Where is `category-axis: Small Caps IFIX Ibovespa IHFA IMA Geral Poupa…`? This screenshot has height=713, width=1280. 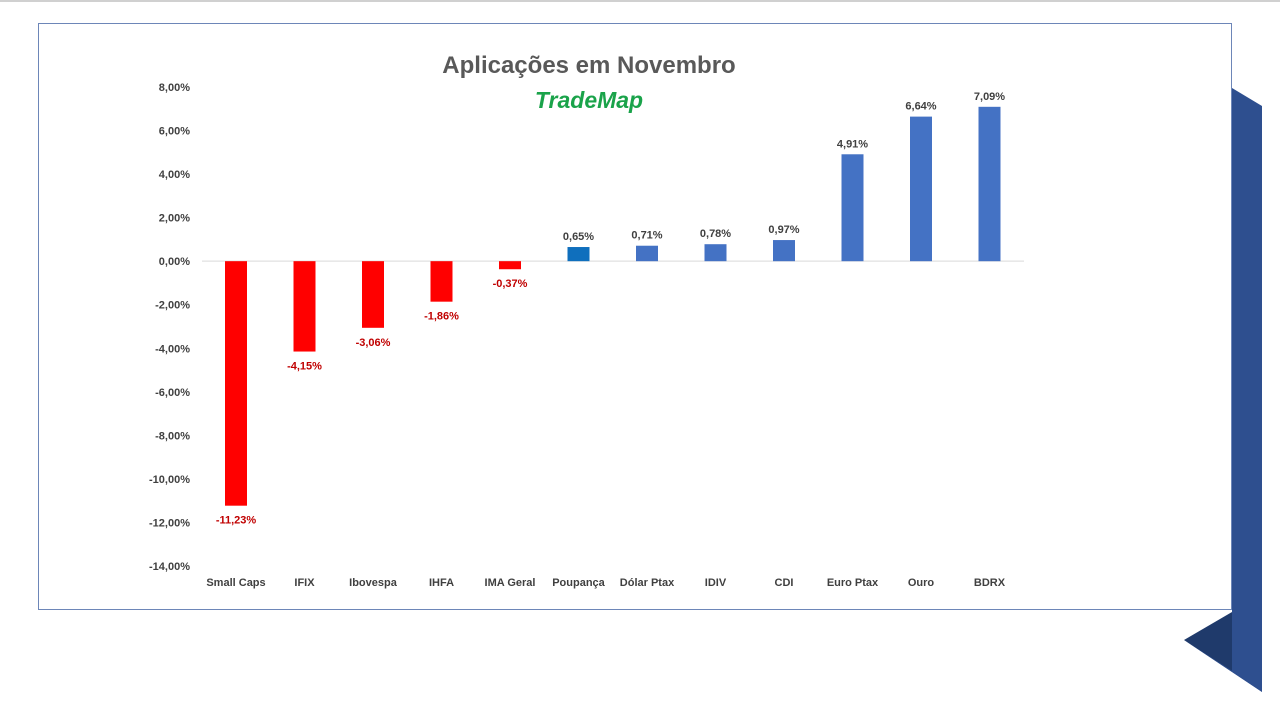
category-axis: Small Caps IFIX Ibovespa IHFA IMA Geral Poupa… is located at coordinates (605, 583).